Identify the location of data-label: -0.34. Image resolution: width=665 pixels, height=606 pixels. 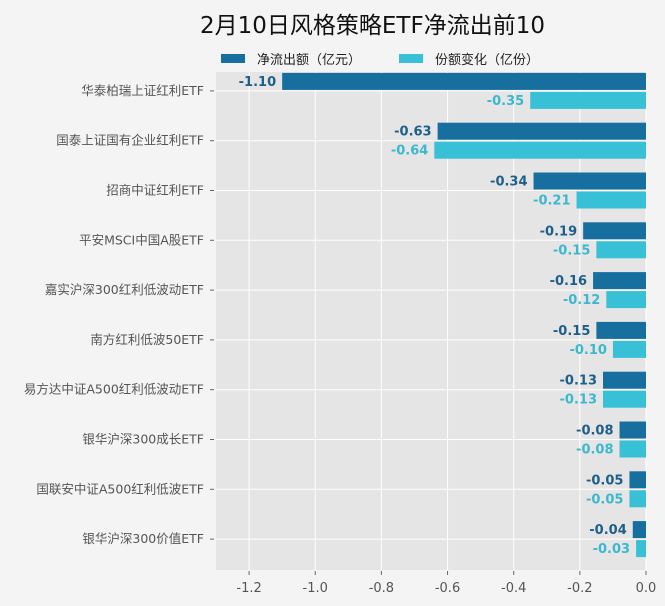
(508, 182).